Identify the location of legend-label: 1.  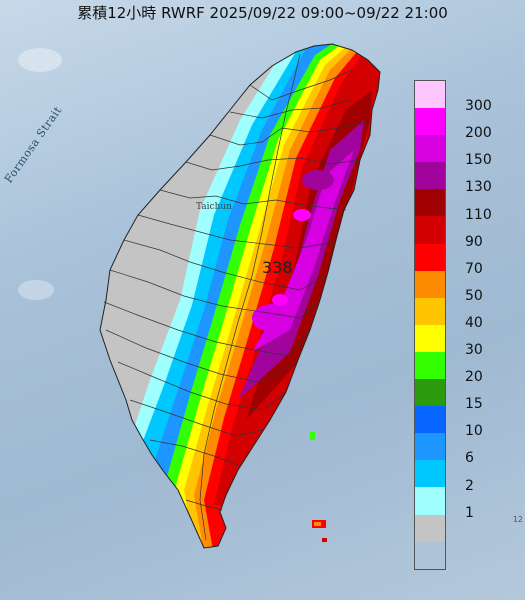
(469, 512).